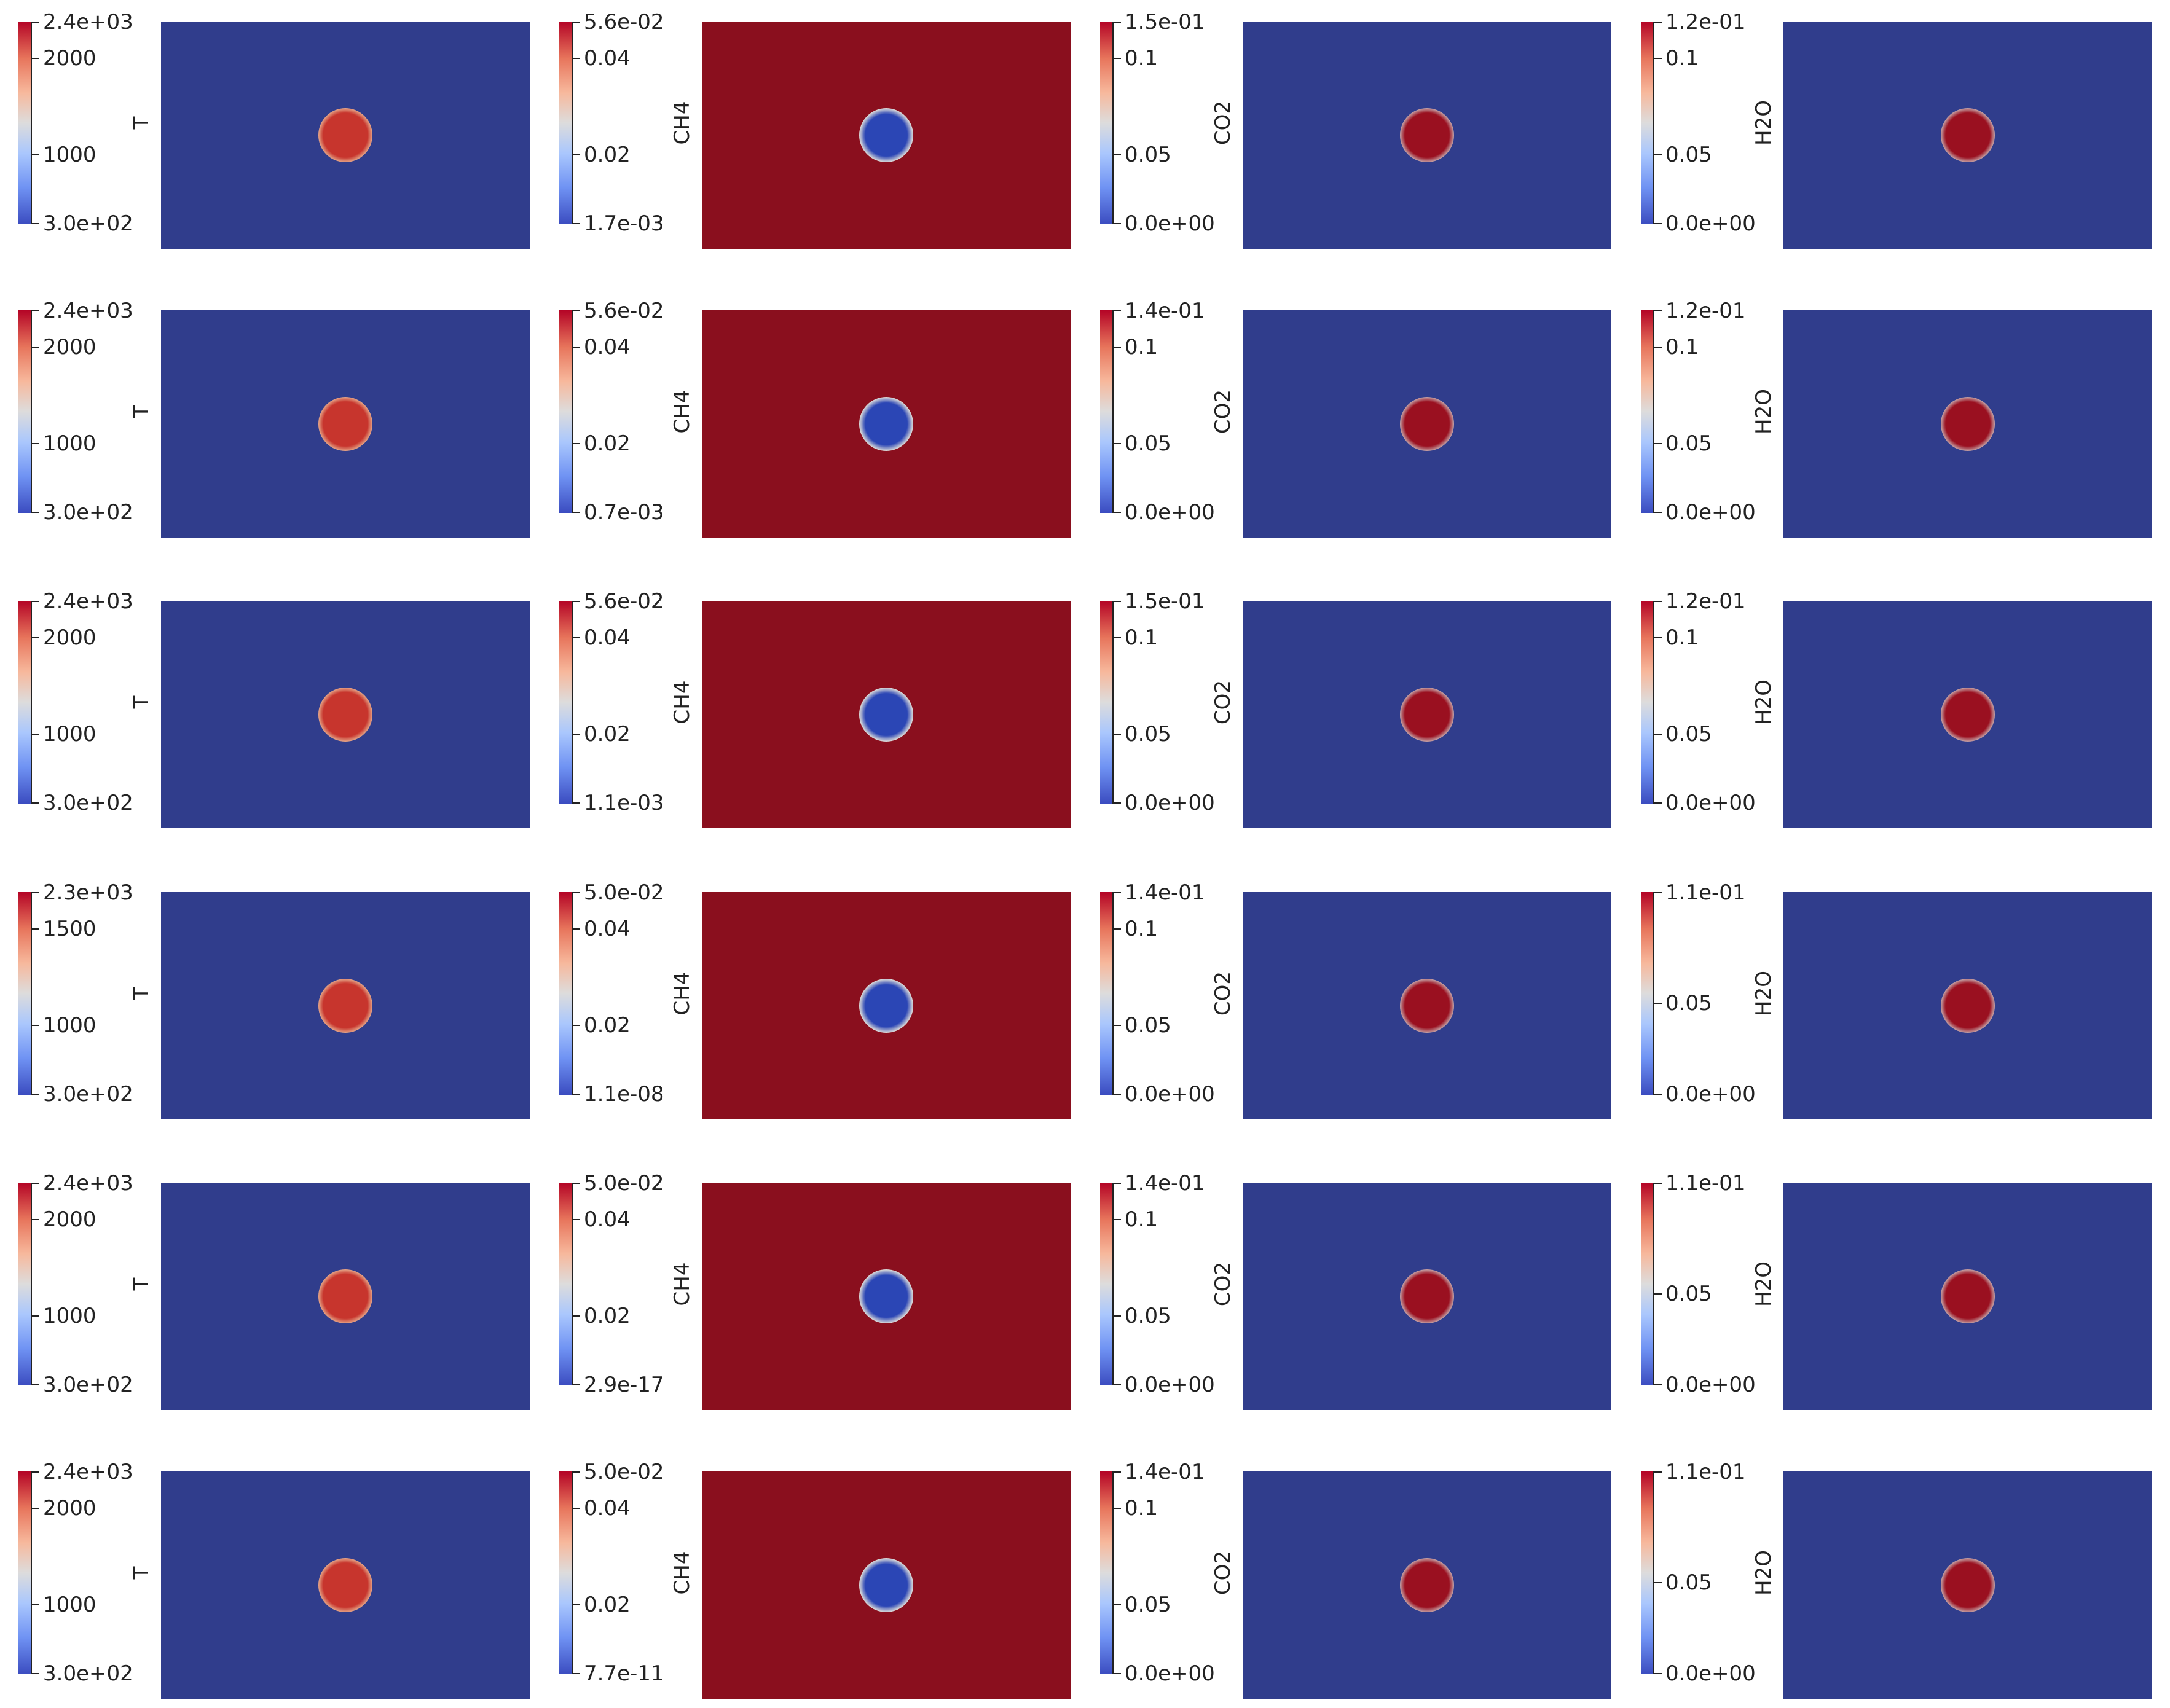 The width and height of the screenshot is (2170, 1708). Describe the element at coordinates (1706, 311) in the screenshot. I see `colorbar-tick-label: 1.2e-01` at that location.